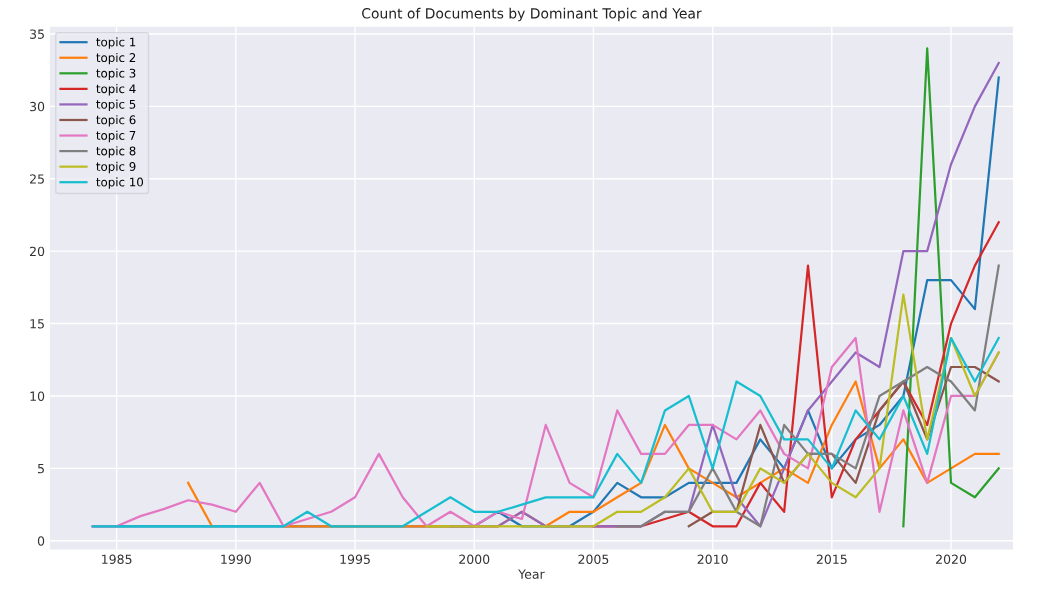 Image resolution: width=1039 pixels, height=594 pixels. I want to click on y-tick-label: 30, so click(37, 106).